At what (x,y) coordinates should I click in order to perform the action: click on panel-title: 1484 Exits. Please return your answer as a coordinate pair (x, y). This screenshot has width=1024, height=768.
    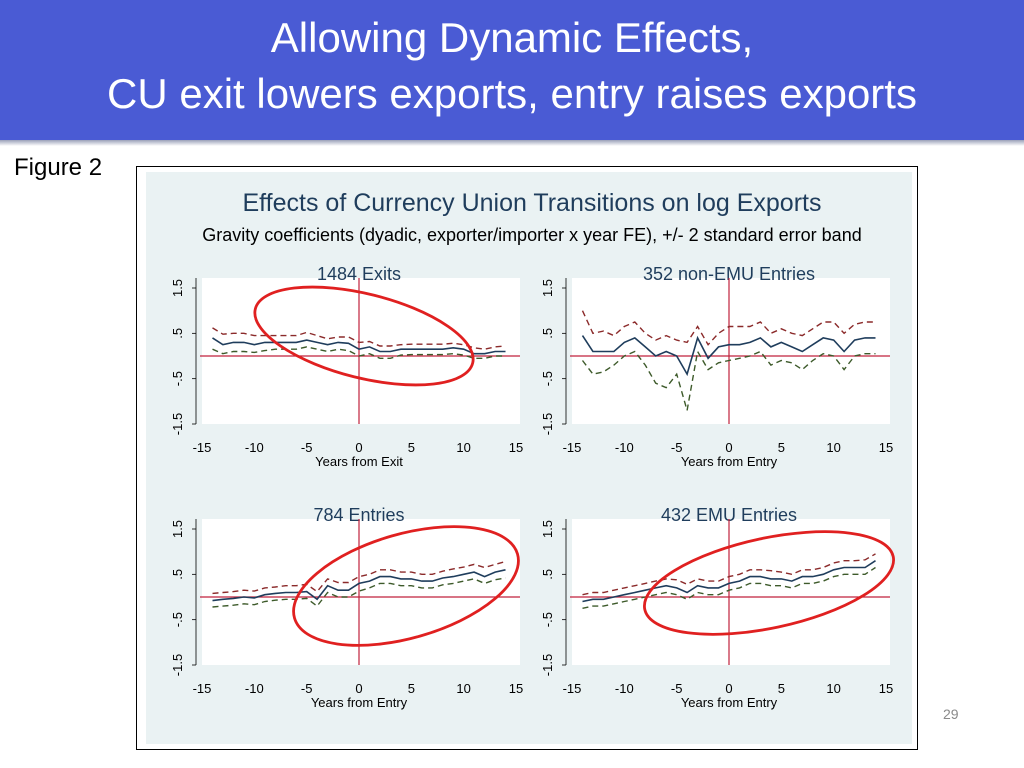
    Looking at the image, I should click on (359, 274).